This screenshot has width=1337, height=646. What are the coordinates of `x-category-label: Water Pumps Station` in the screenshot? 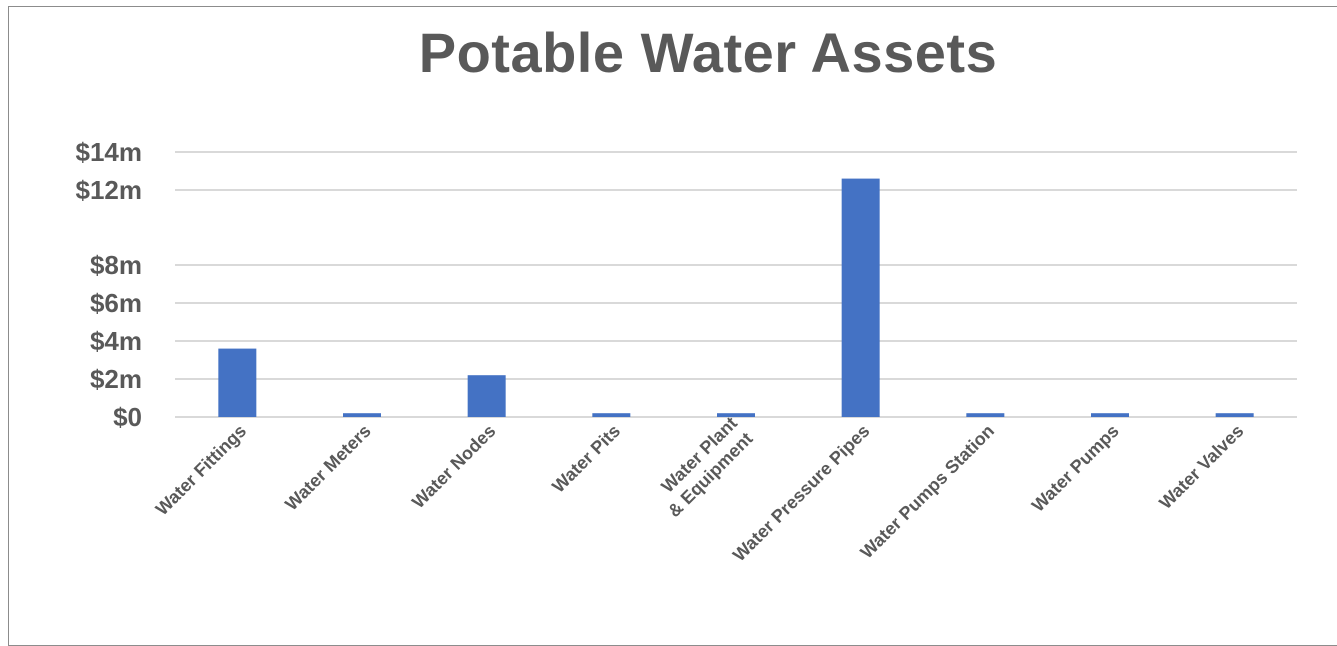 It's located at (927, 492).